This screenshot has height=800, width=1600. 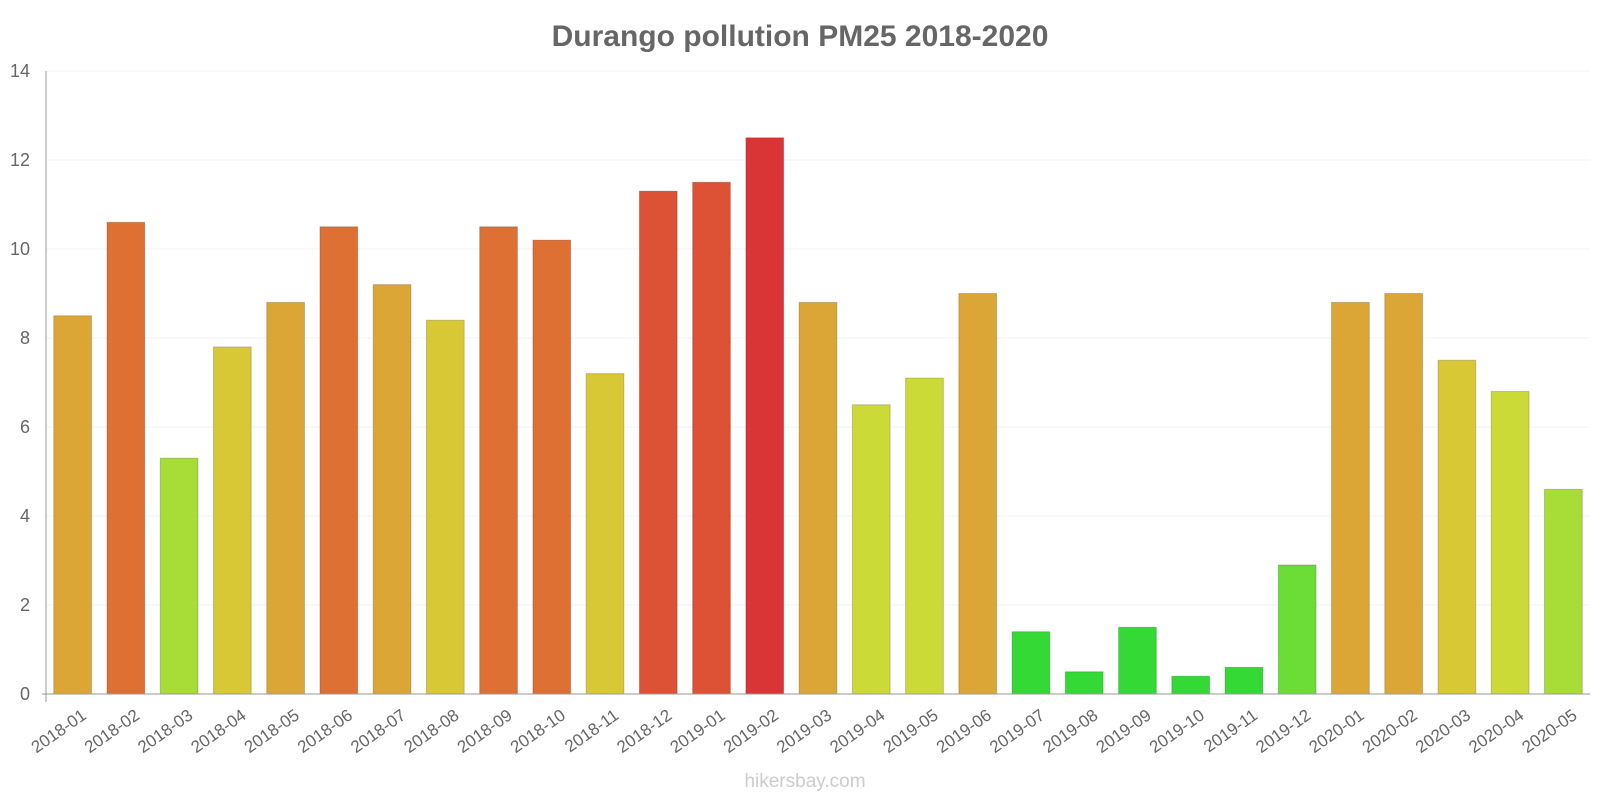 I want to click on x-tick-label: 2019-12, so click(x=1283, y=731).